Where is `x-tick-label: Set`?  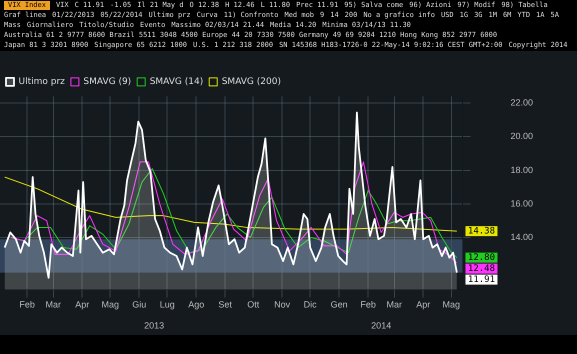
x-tick-label: Set is located at coordinates (225, 304).